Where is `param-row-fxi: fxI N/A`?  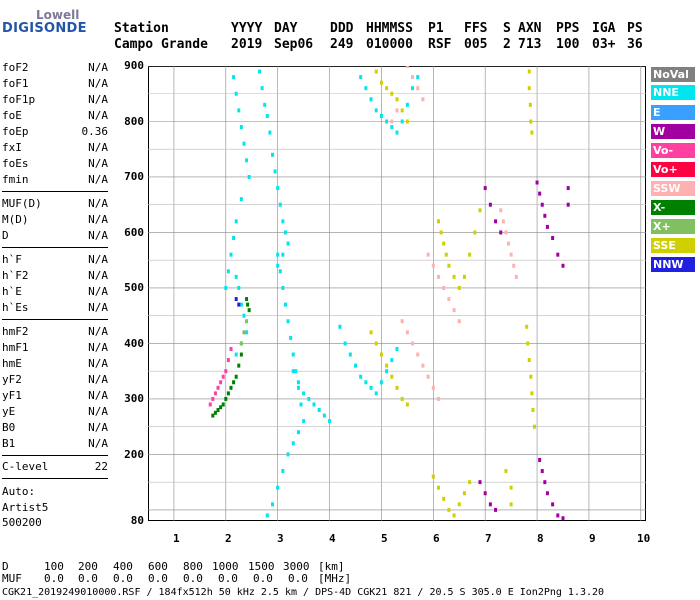 param-row-fxi: fxI N/A is located at coordinates (55, 149).